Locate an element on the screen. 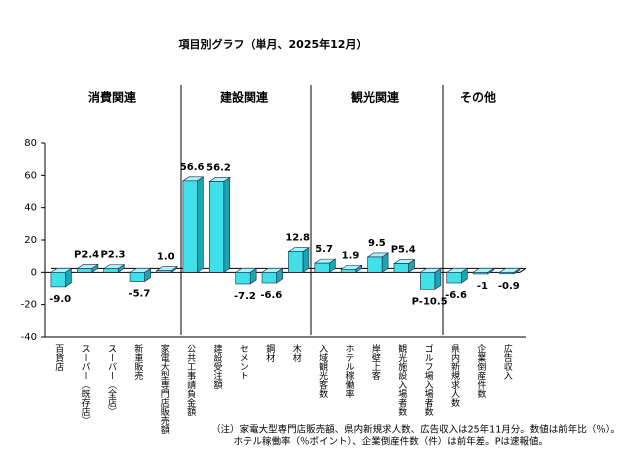 The width and height of the screenshot is (630, 450). group-label: その他 is located at coordinates (478, 97).